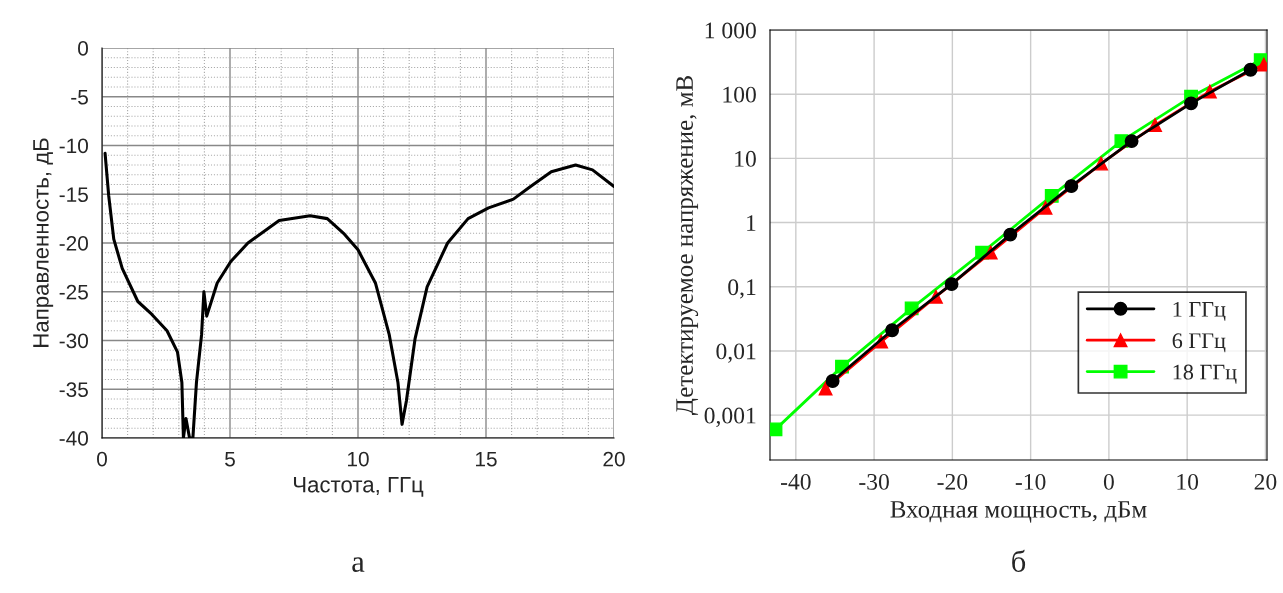 This screenshot has width=1283, height=593. I want to click on x-tick-label: -10, so click(1030, 481).